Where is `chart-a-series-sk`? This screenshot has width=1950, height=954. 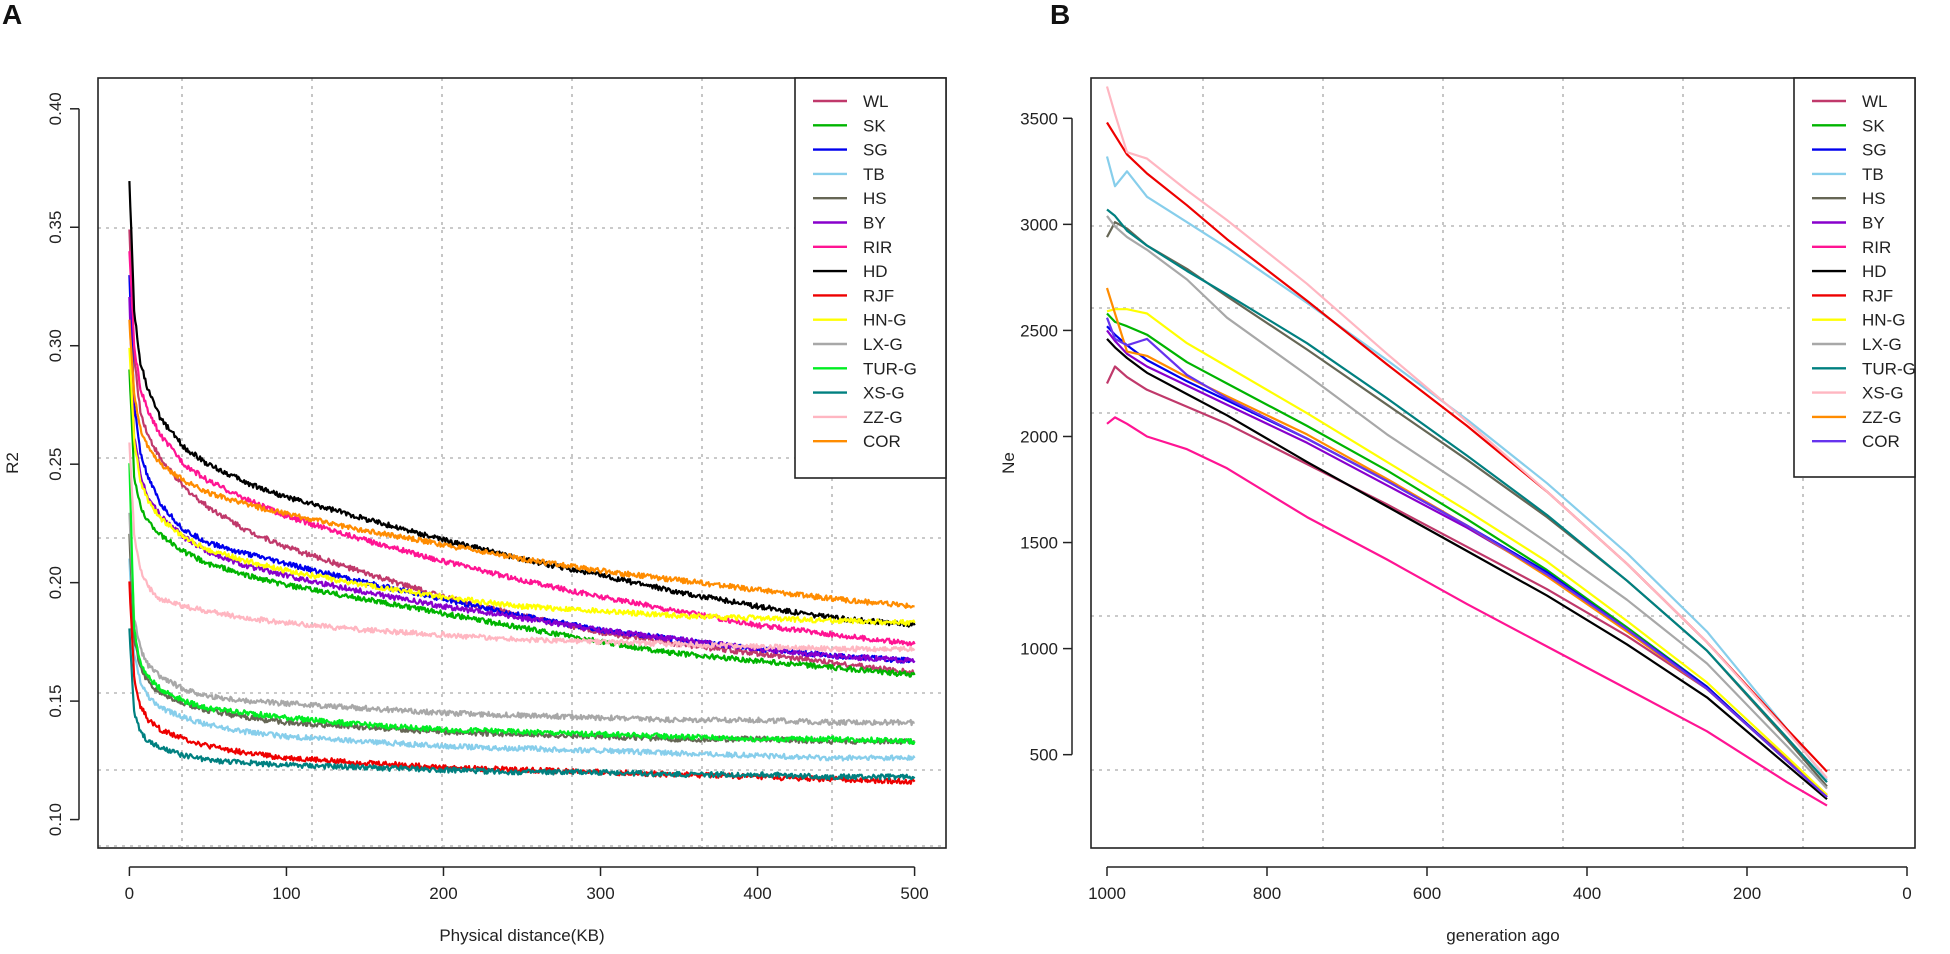
chart-a-series-sk is located at coordinates (522, 523).